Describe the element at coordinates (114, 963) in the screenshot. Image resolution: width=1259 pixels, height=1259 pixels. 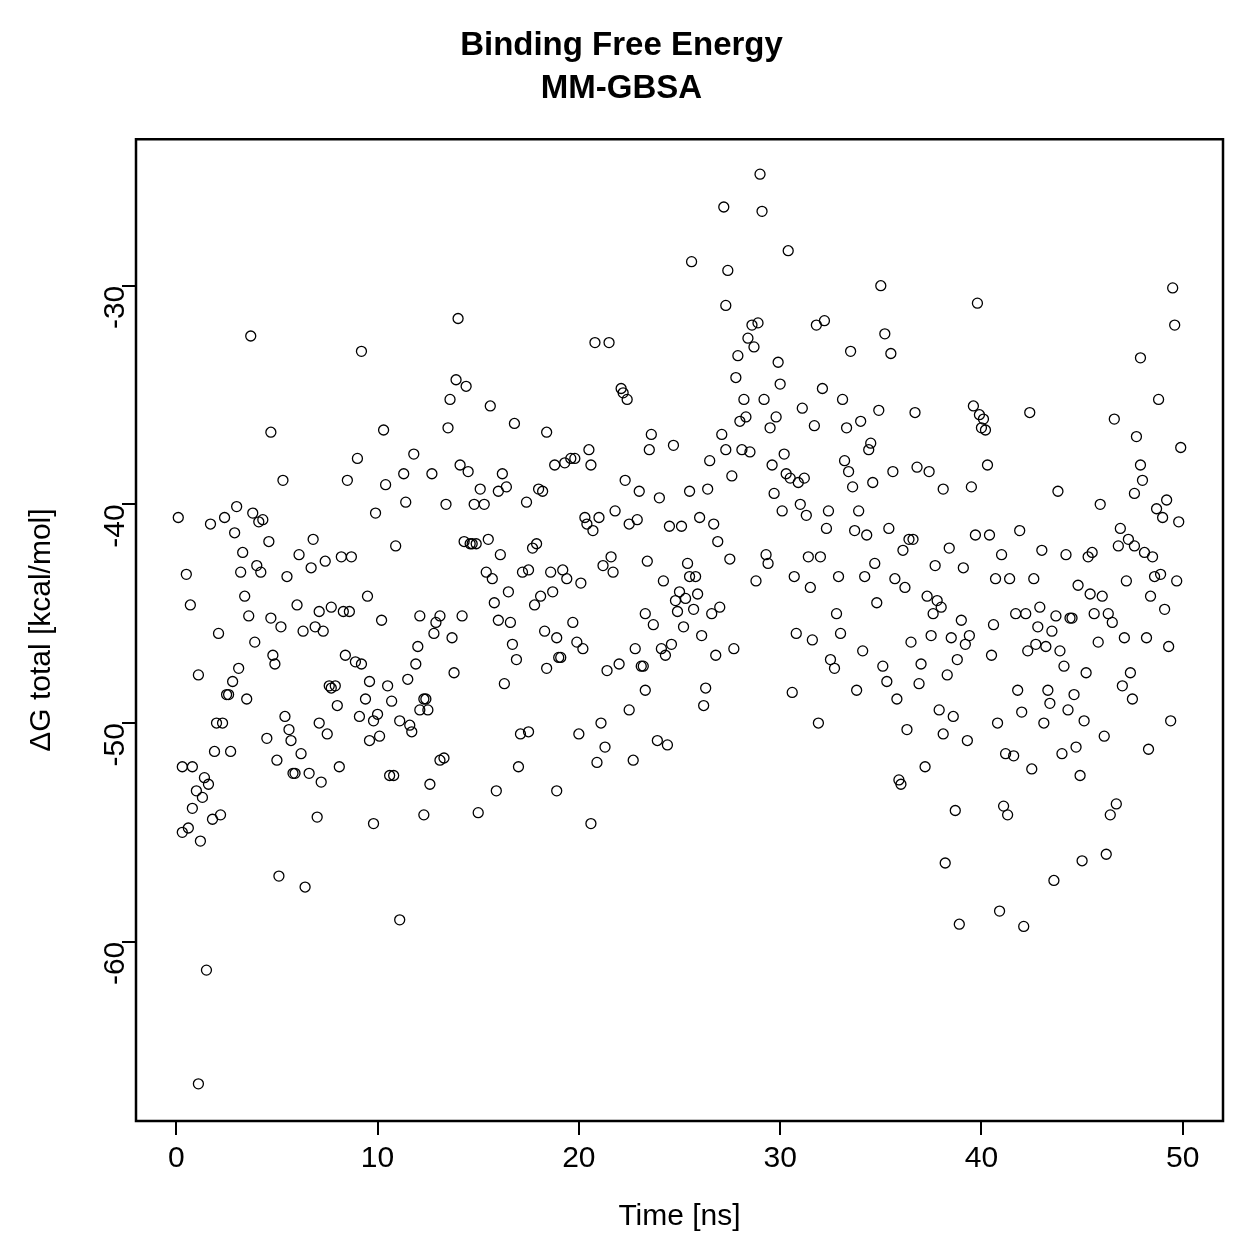
I see `y-tick-label: -60` at that location.